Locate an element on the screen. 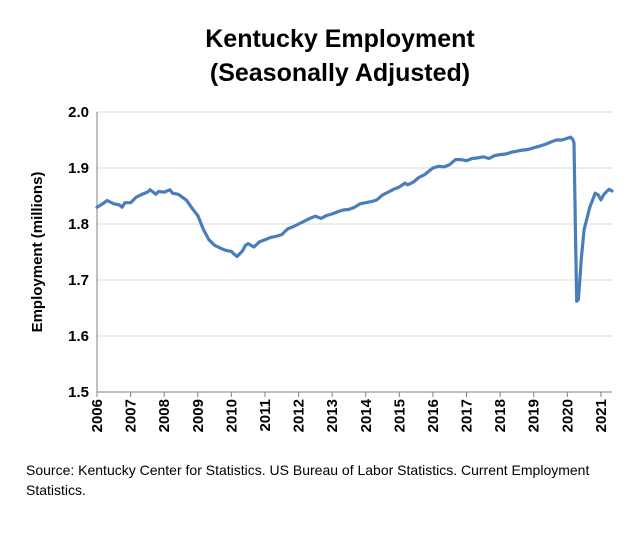 The height and width of the screenshot is (534, 643). y-tick-label: 1.6 is located at coordinates (78, 336).